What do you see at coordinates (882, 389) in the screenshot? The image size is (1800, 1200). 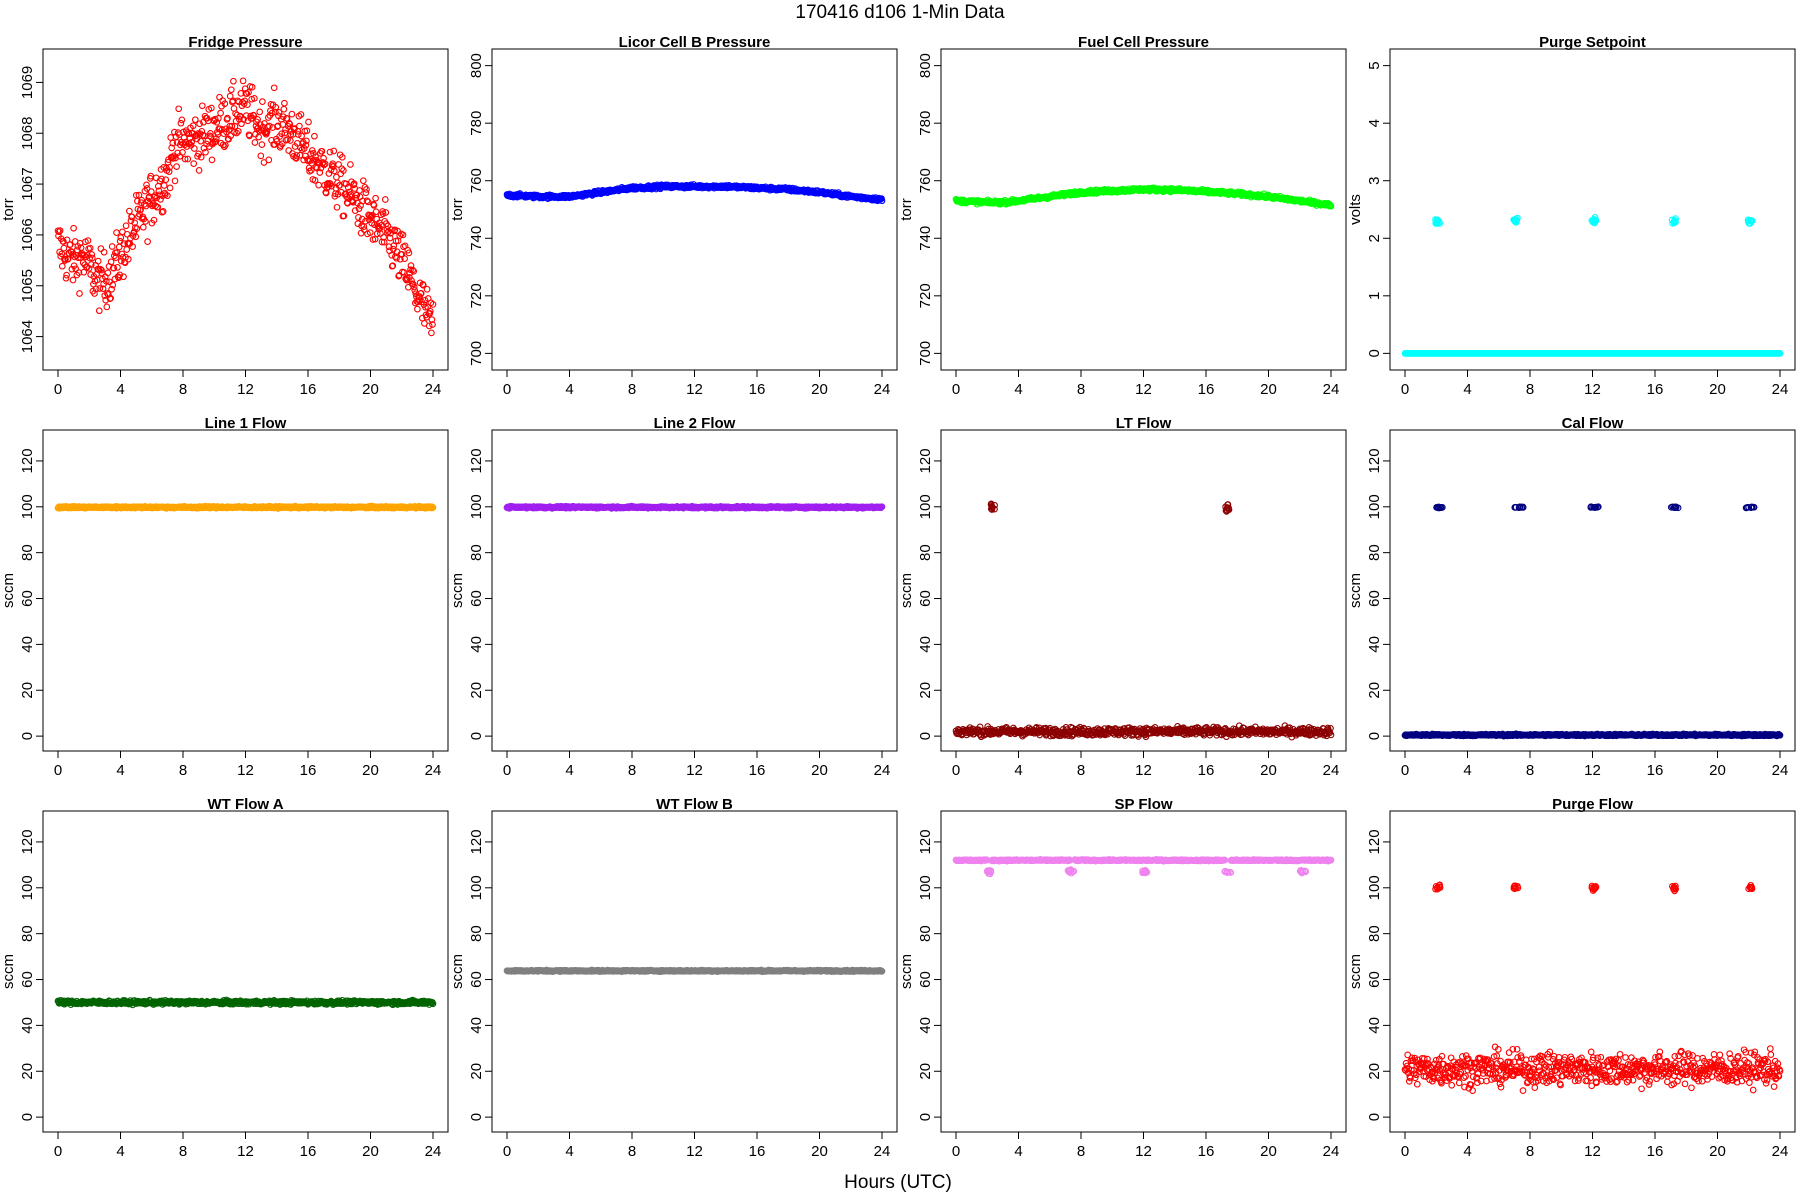 I see `x-tick-label: 24` at bounding box center [882, 389].